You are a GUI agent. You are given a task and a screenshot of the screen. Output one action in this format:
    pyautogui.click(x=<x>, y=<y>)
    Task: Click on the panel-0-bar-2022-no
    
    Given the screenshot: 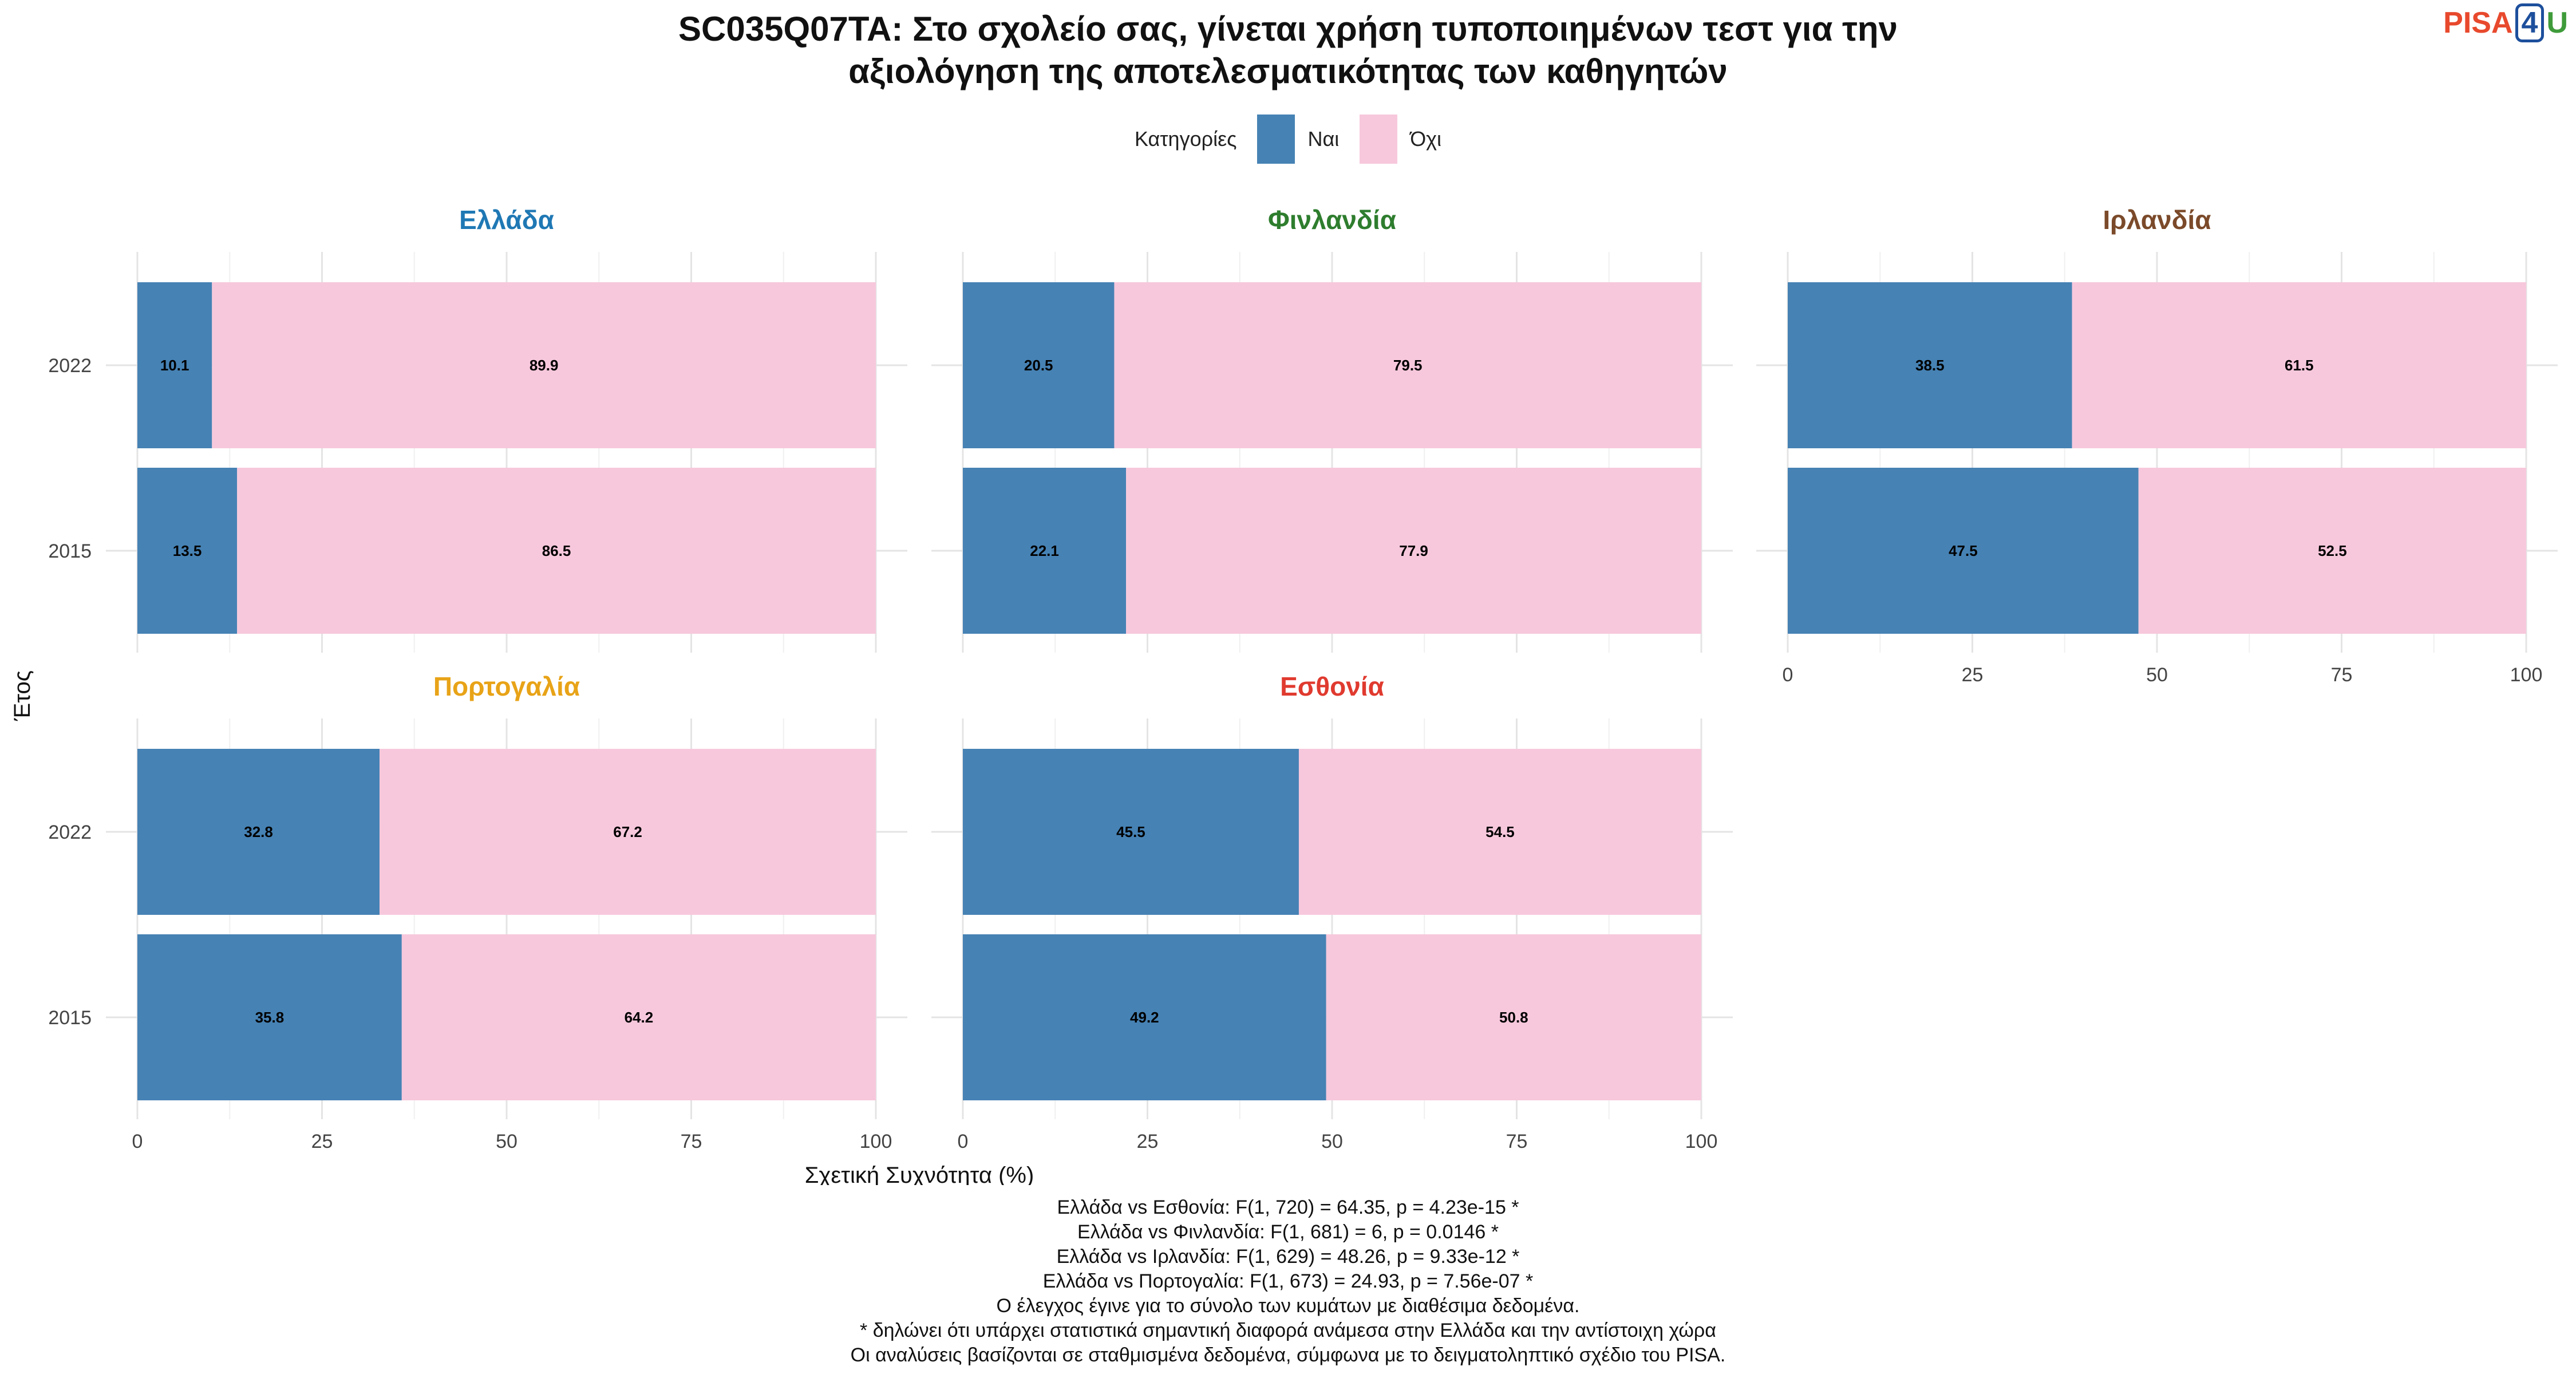 What is the action you would take?
    pyautogui.click(x=544, y=365)
    